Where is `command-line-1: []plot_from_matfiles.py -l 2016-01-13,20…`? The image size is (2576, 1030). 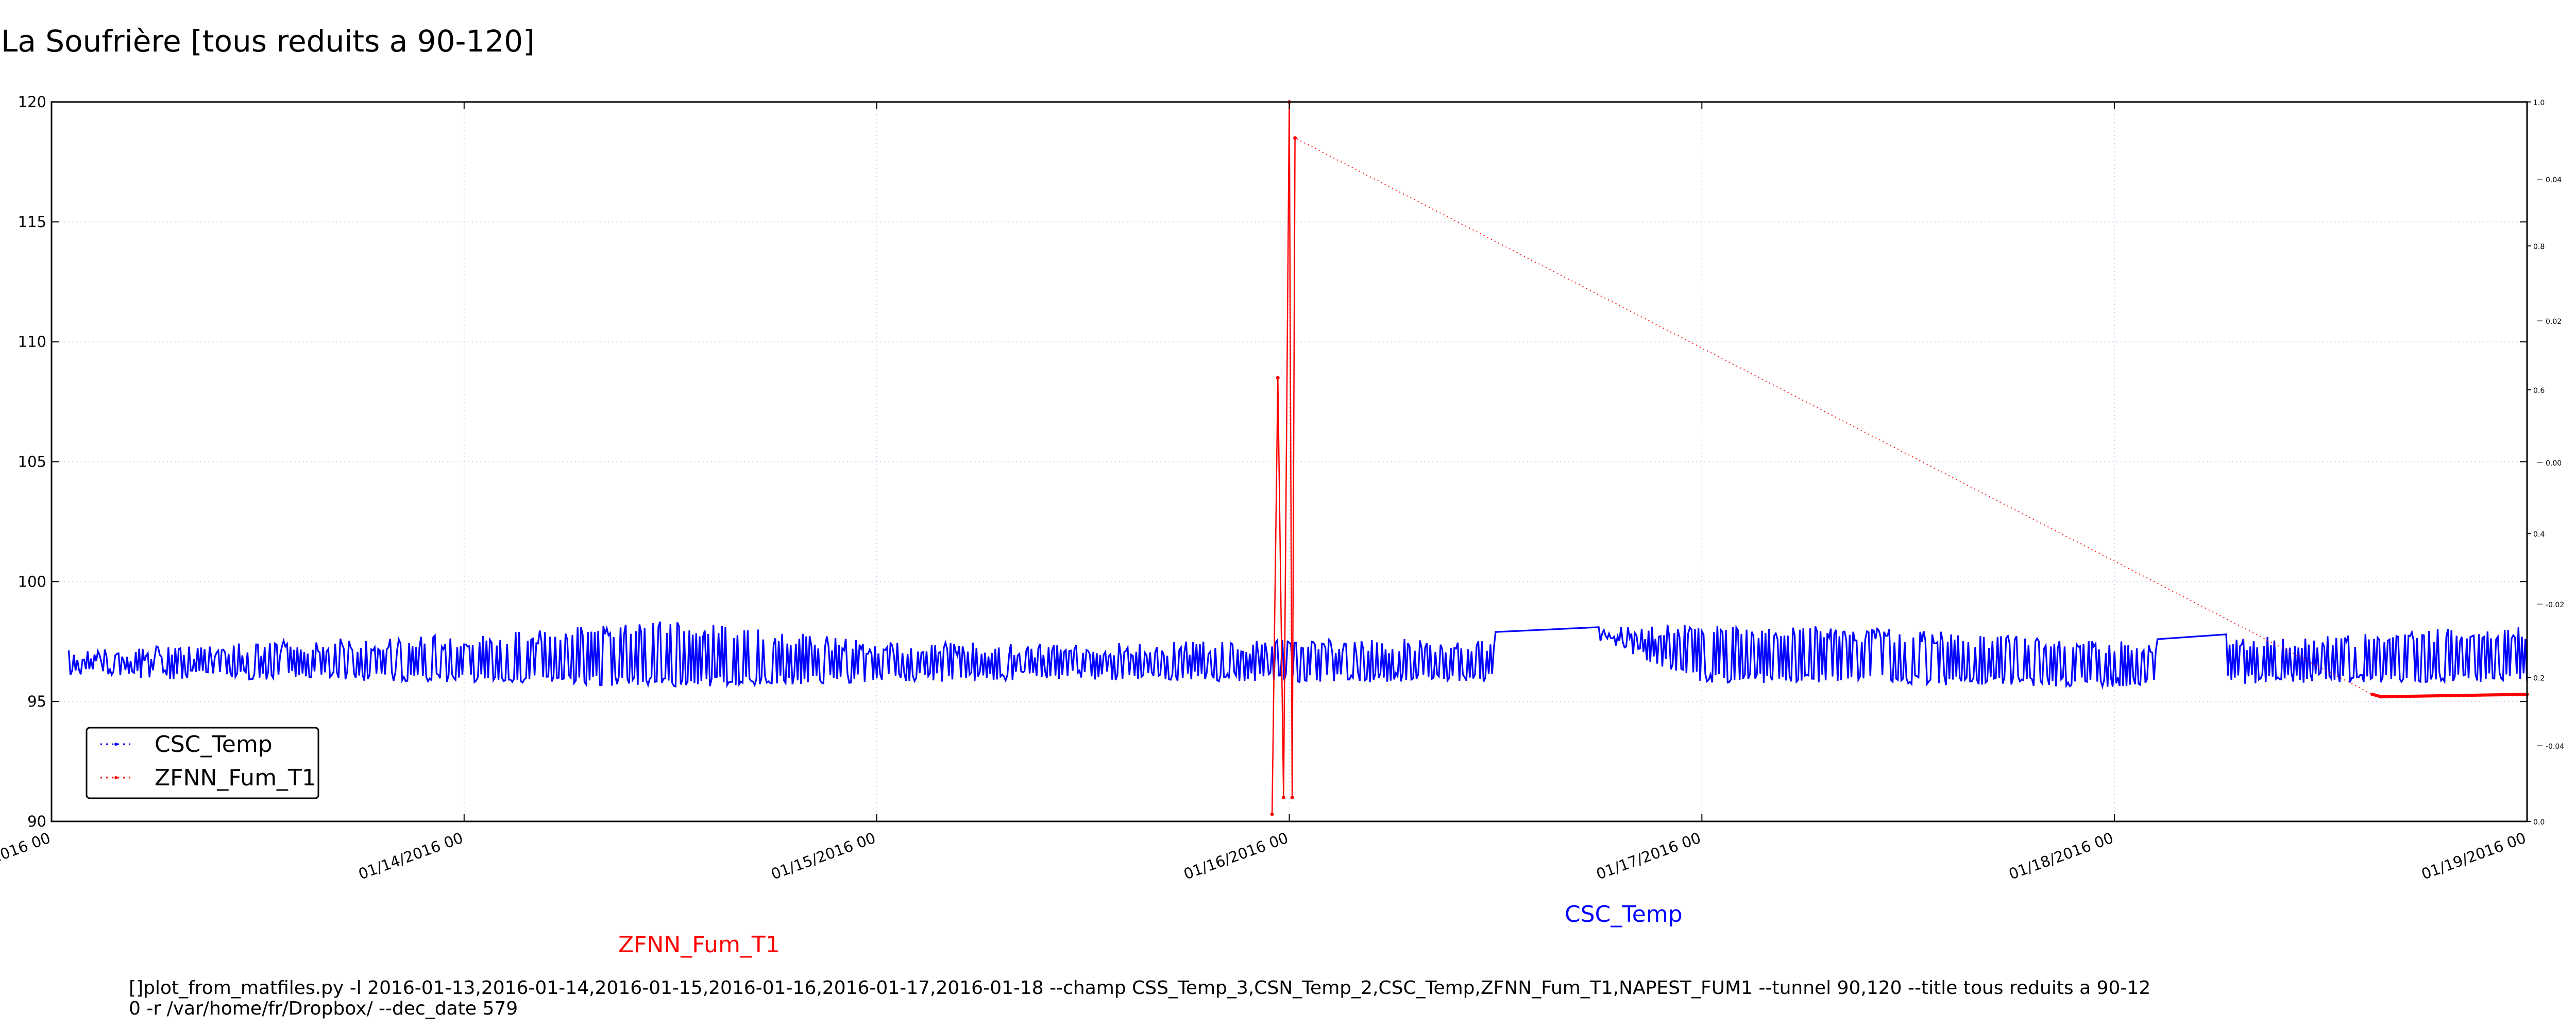
command-line-1: []plot_from_matfiles.py -l 2016-01-13,20… is located at coordinates (1139, 988).